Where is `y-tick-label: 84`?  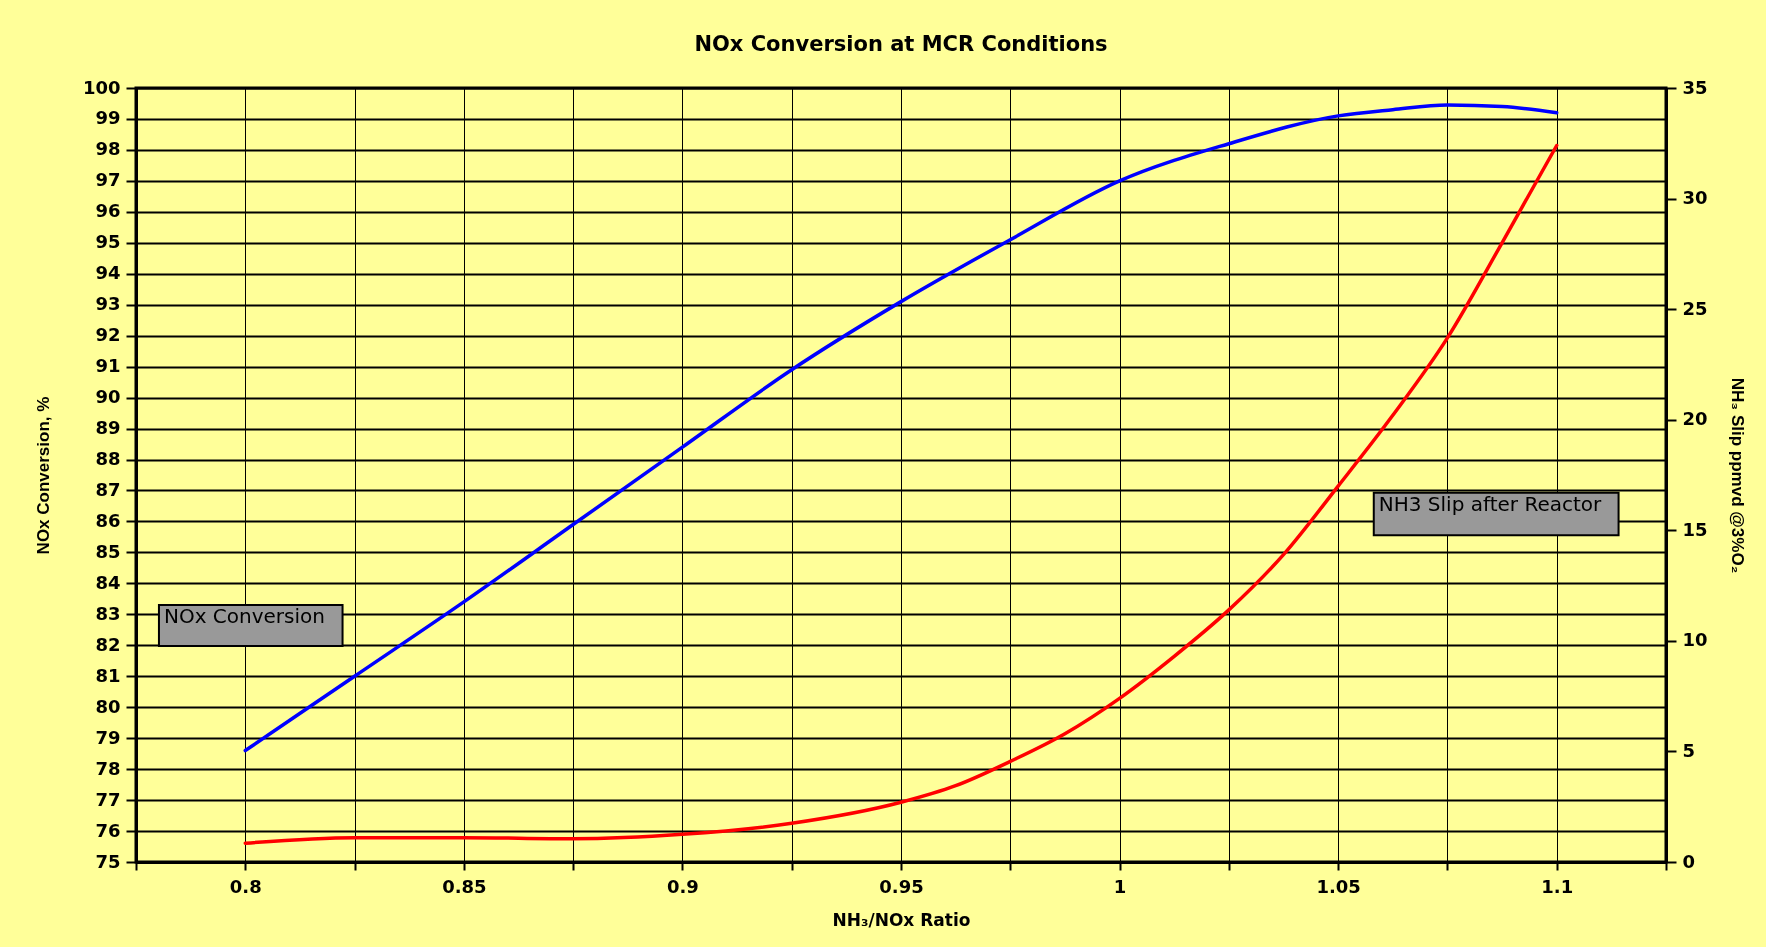
y-tick-label: 84 is located at coordinates (108, 582).